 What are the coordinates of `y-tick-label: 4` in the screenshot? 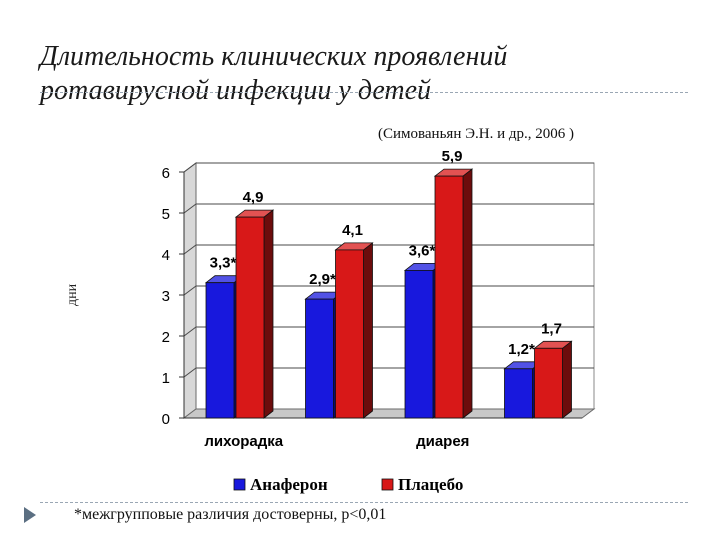 It's located at (166, 255).